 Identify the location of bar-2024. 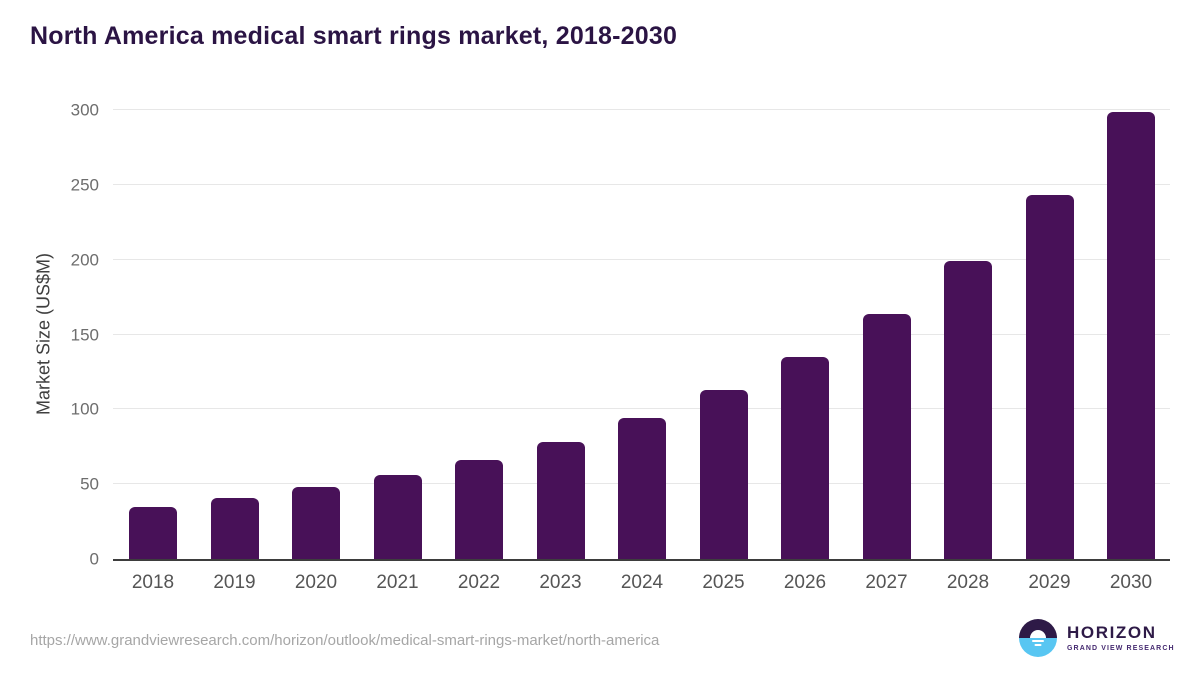
(642, 488).